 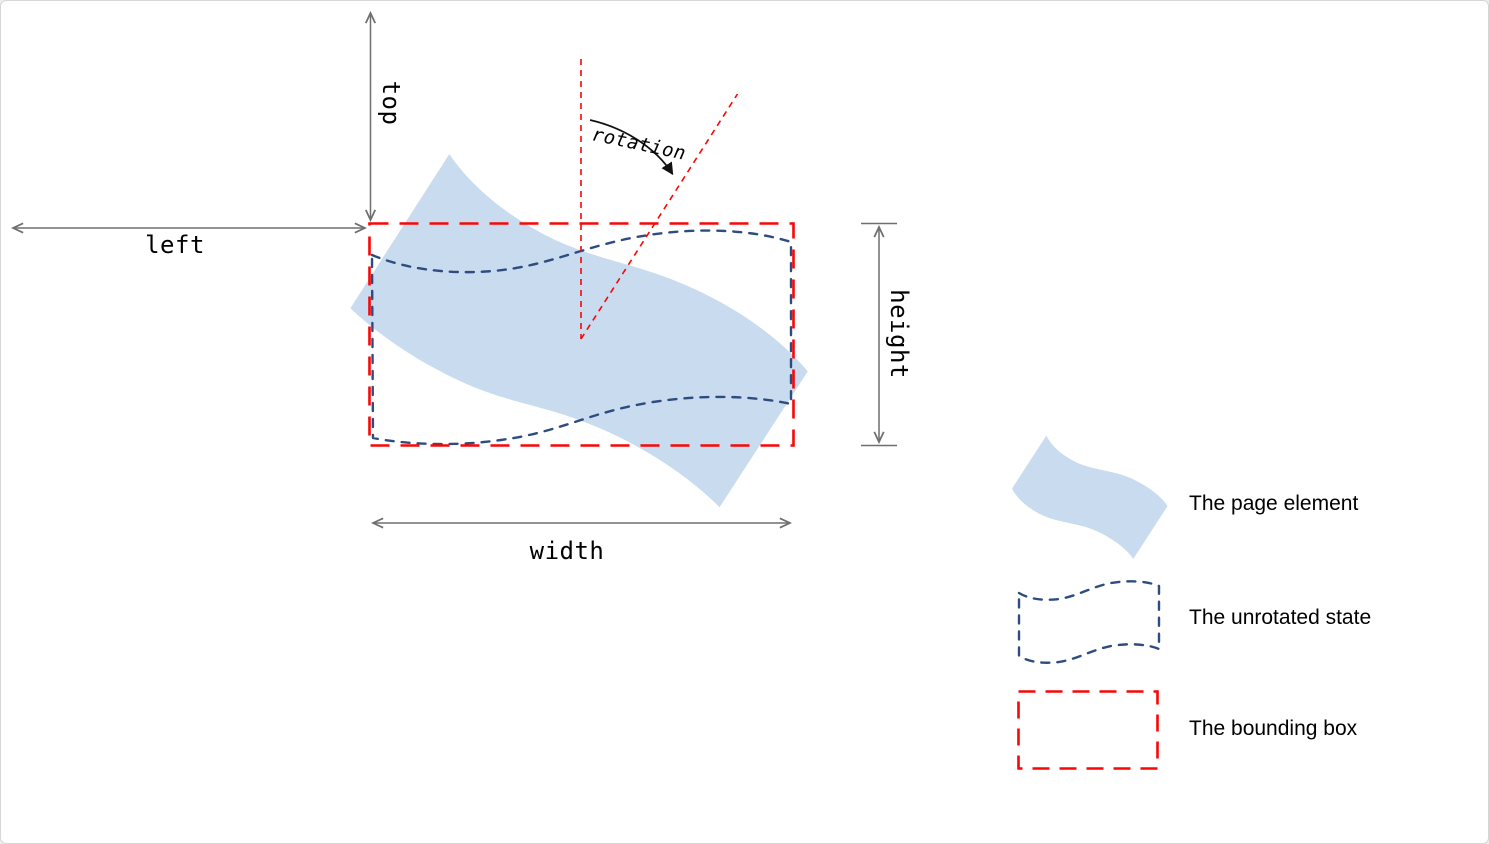 What do you see at coordinates (391, 103) in the screenshot?
I see `top-label: top` at bounding box center [391, 103].